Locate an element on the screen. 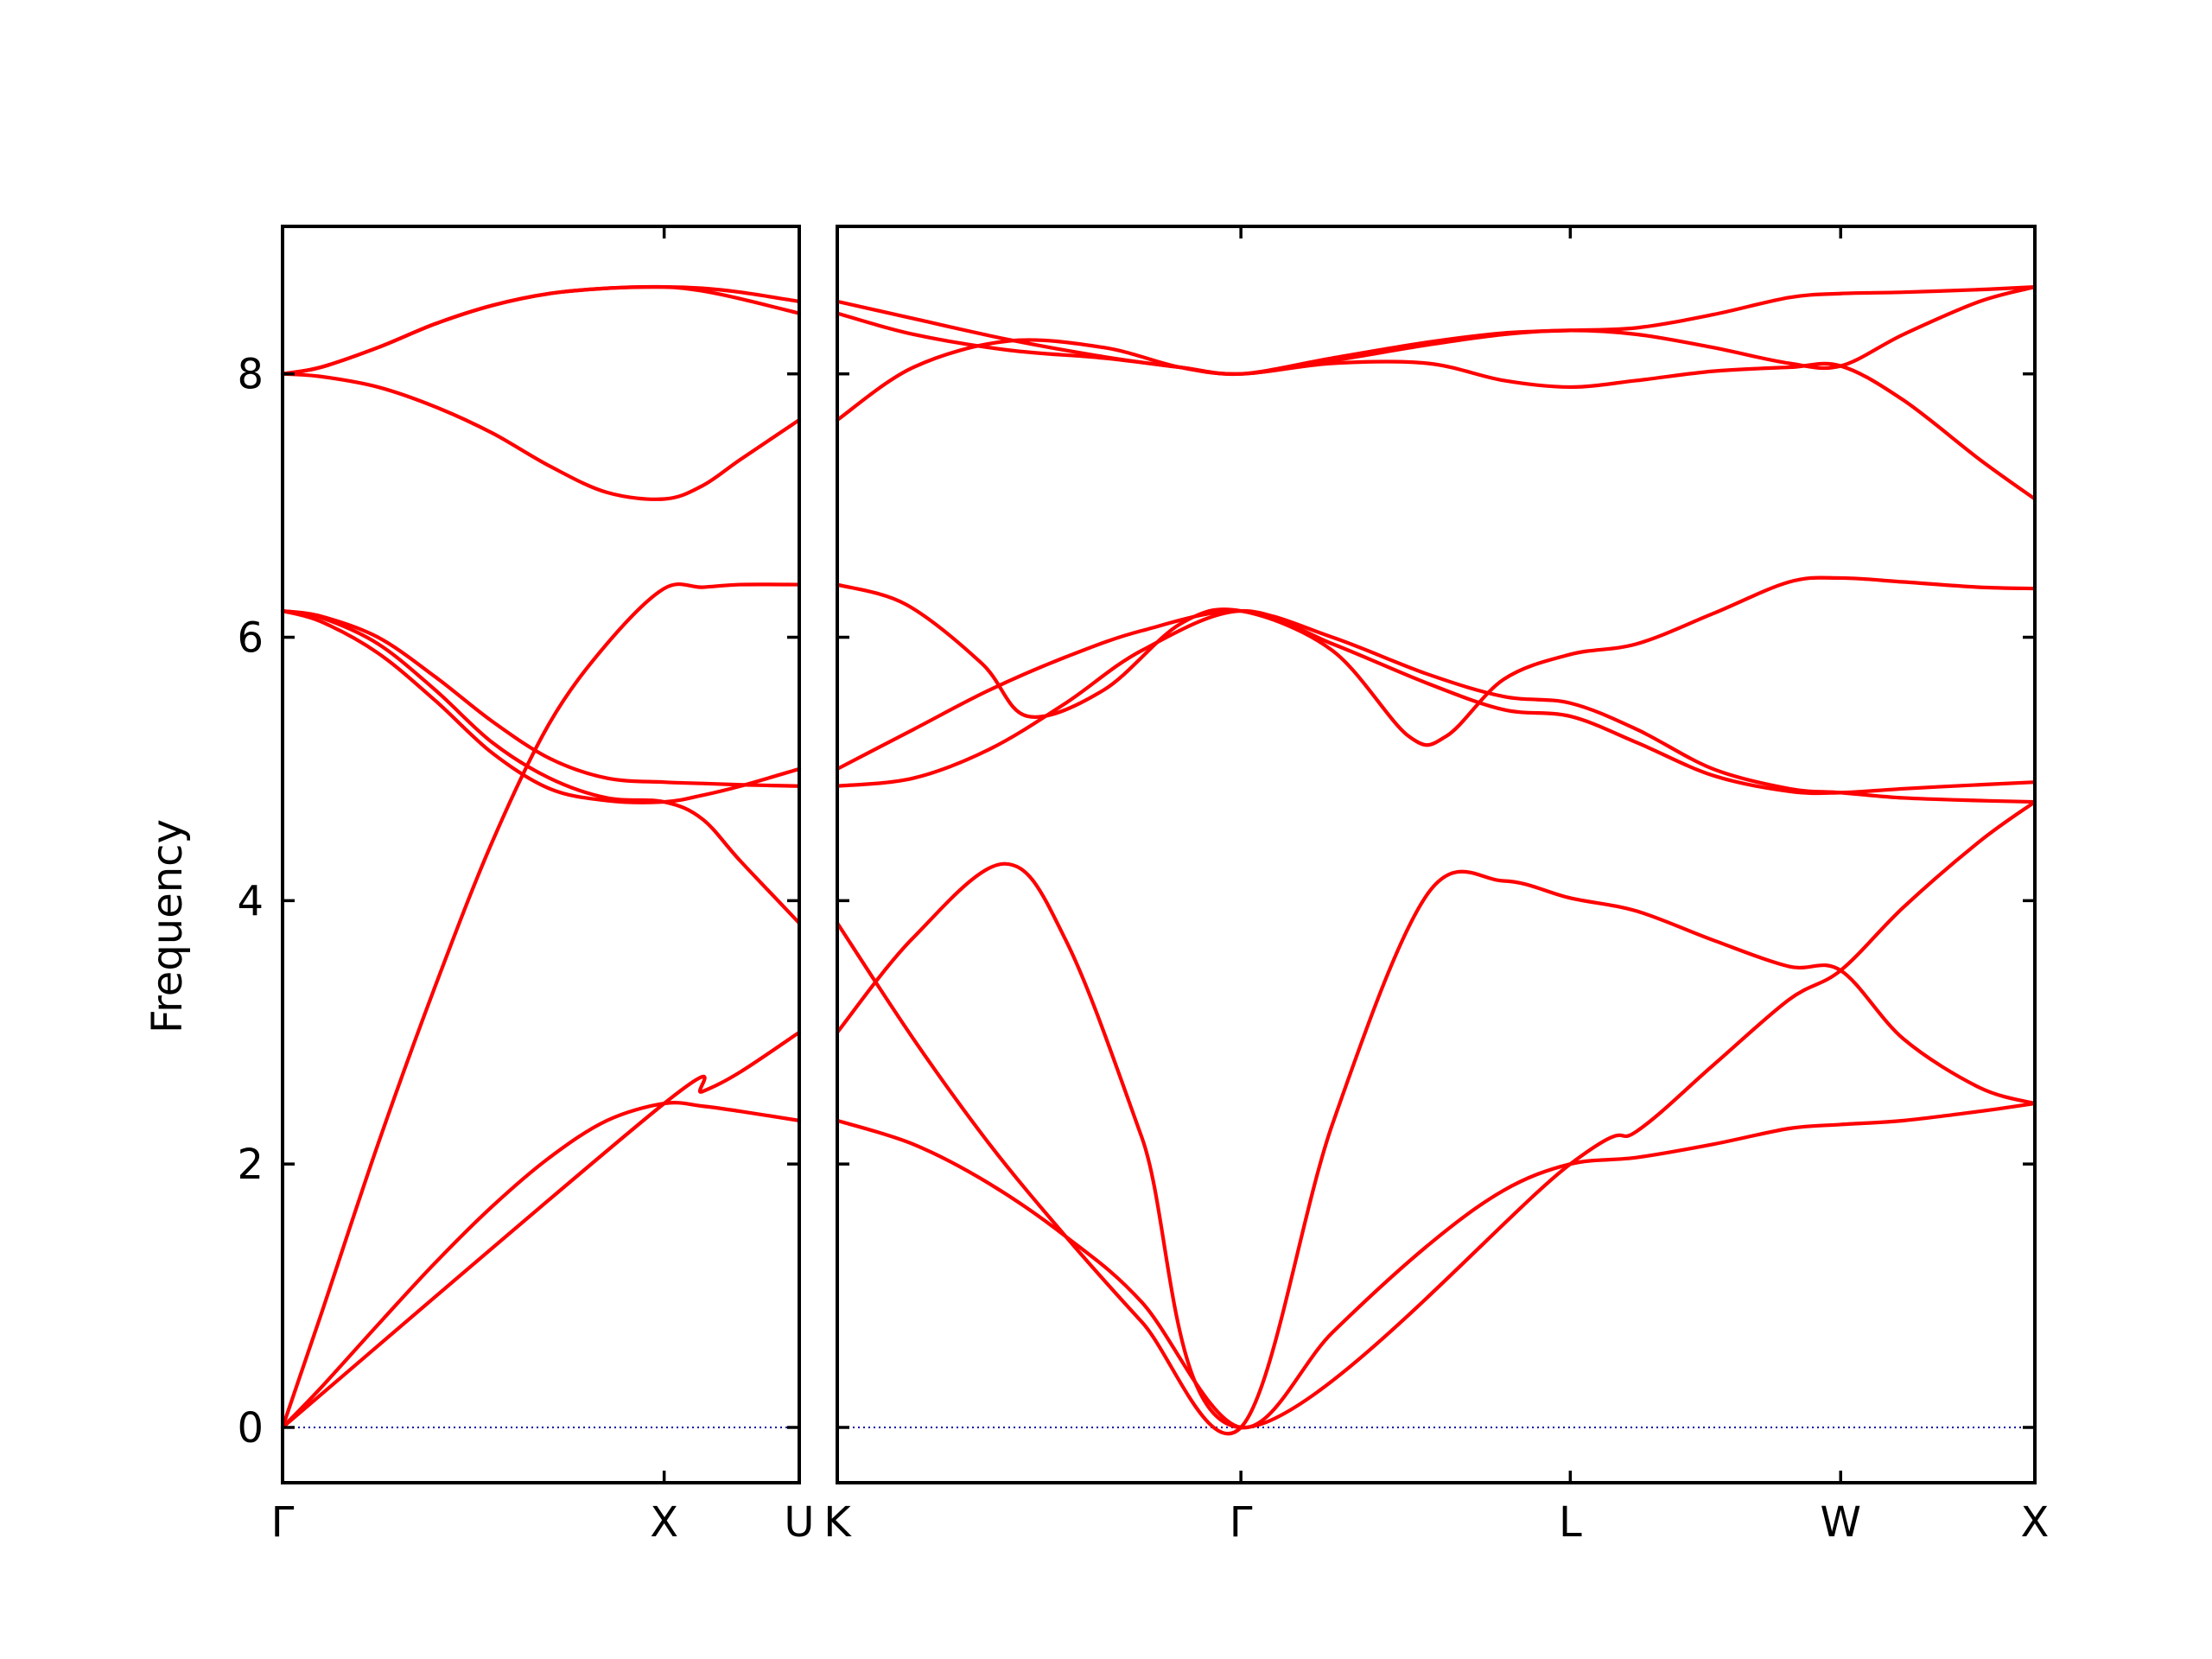  x-tick-label: U is located at coordinates (799, 1522).